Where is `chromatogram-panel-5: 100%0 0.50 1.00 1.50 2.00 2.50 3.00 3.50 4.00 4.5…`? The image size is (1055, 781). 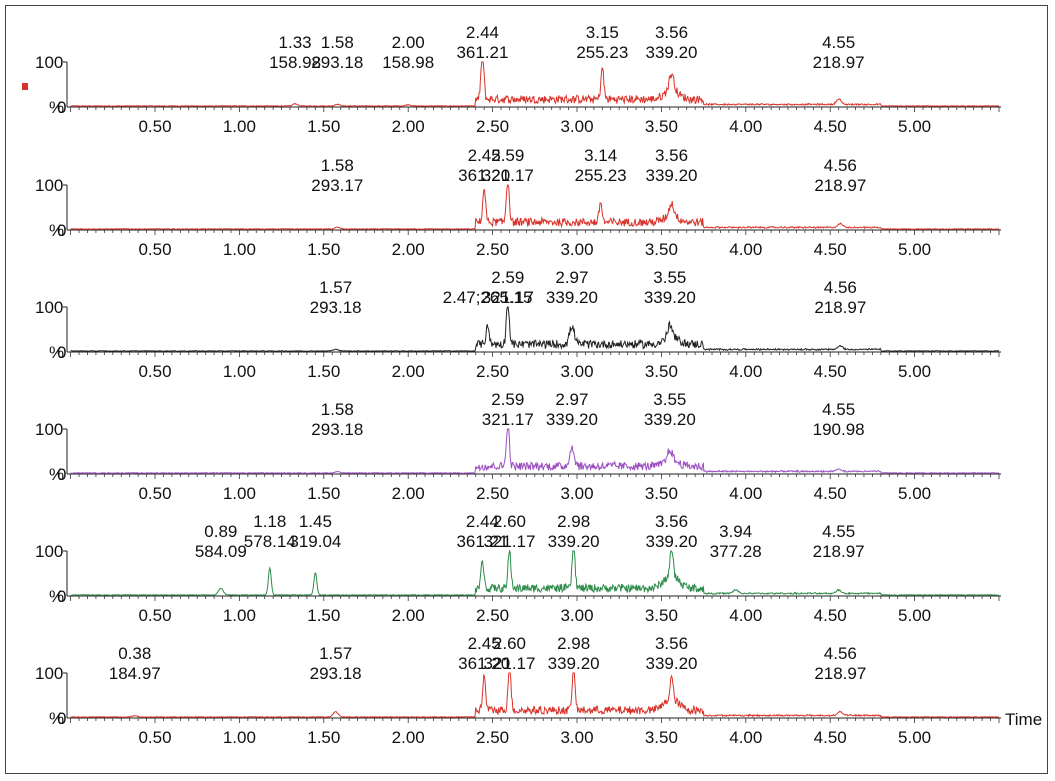 chromatogram-panel-5: 100%0 0.50 1.00 1.50 2.00 2.50 3.00 3.50 4.00 4.5… is located at coordinates (518, 568).